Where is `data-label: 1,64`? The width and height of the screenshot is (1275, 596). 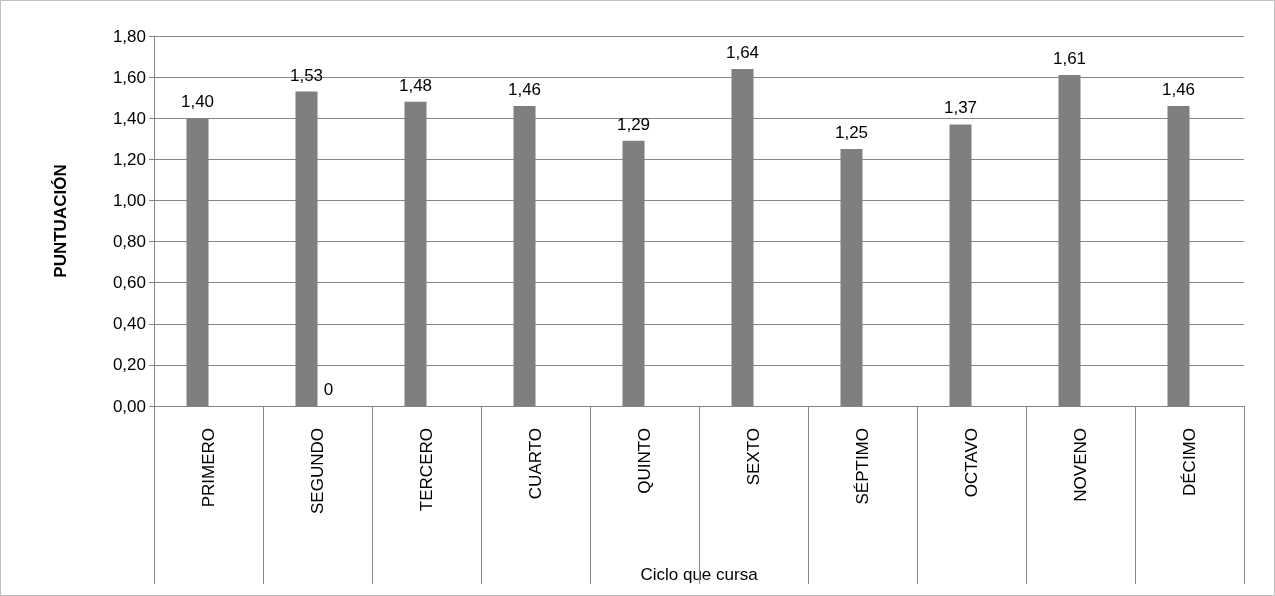
data-label: 1,64 is located at coordinates (742, 52).